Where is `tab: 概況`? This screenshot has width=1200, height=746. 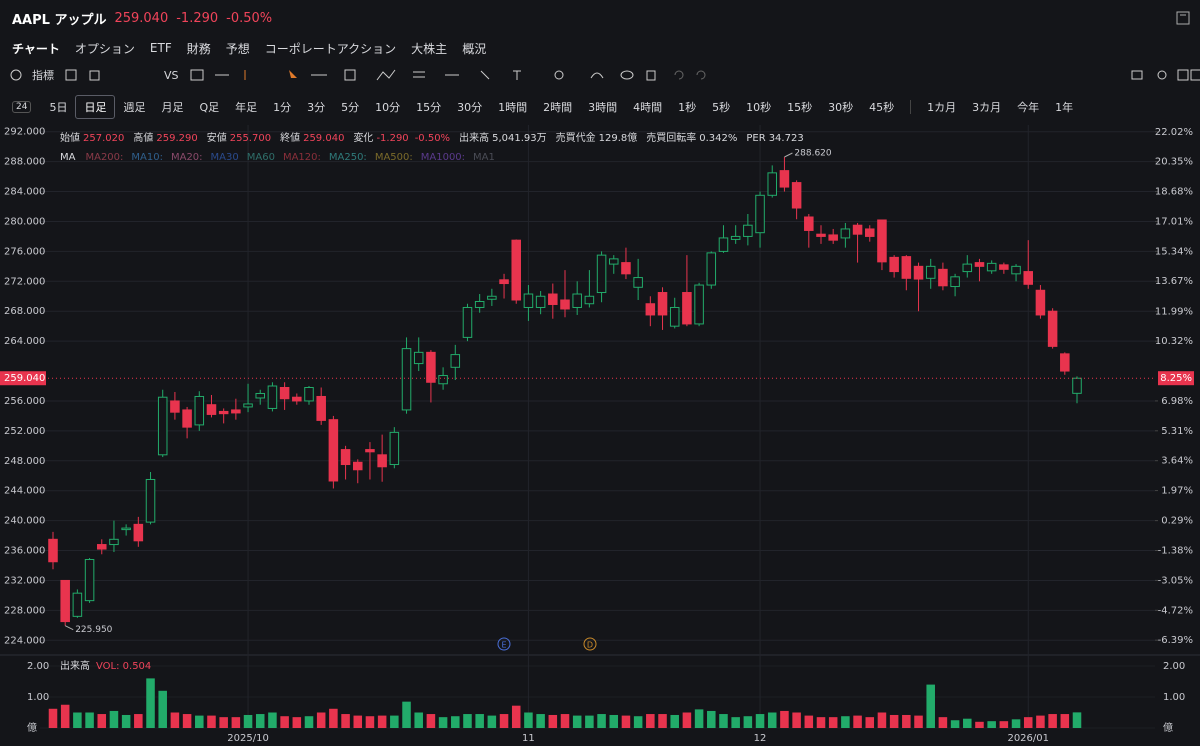
tab: 概況 is located at coordinates (474, 48).